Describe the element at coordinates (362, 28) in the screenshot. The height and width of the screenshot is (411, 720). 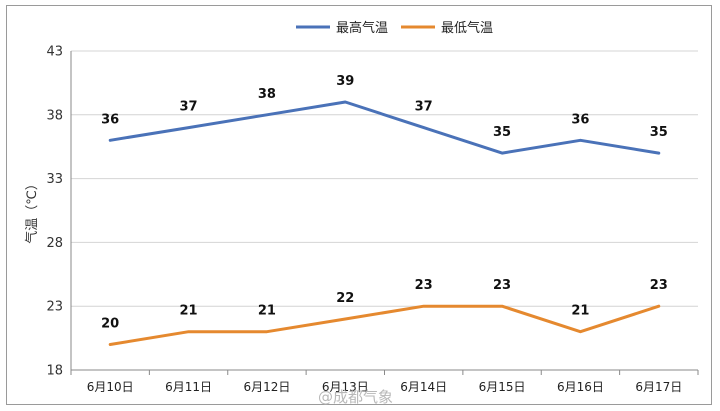
I see `legend-label-0: 最高气温` at that location.